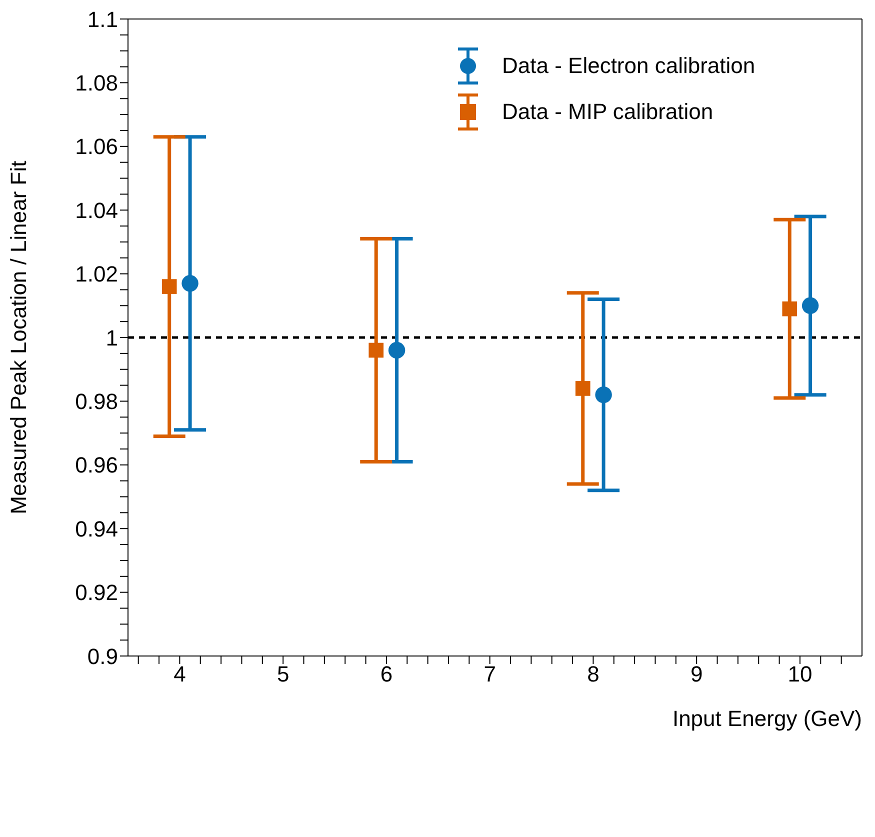  Describe the element at coordinates (96, 83) in the screenshot. I see `y-tick-label: 1.08` at that location.